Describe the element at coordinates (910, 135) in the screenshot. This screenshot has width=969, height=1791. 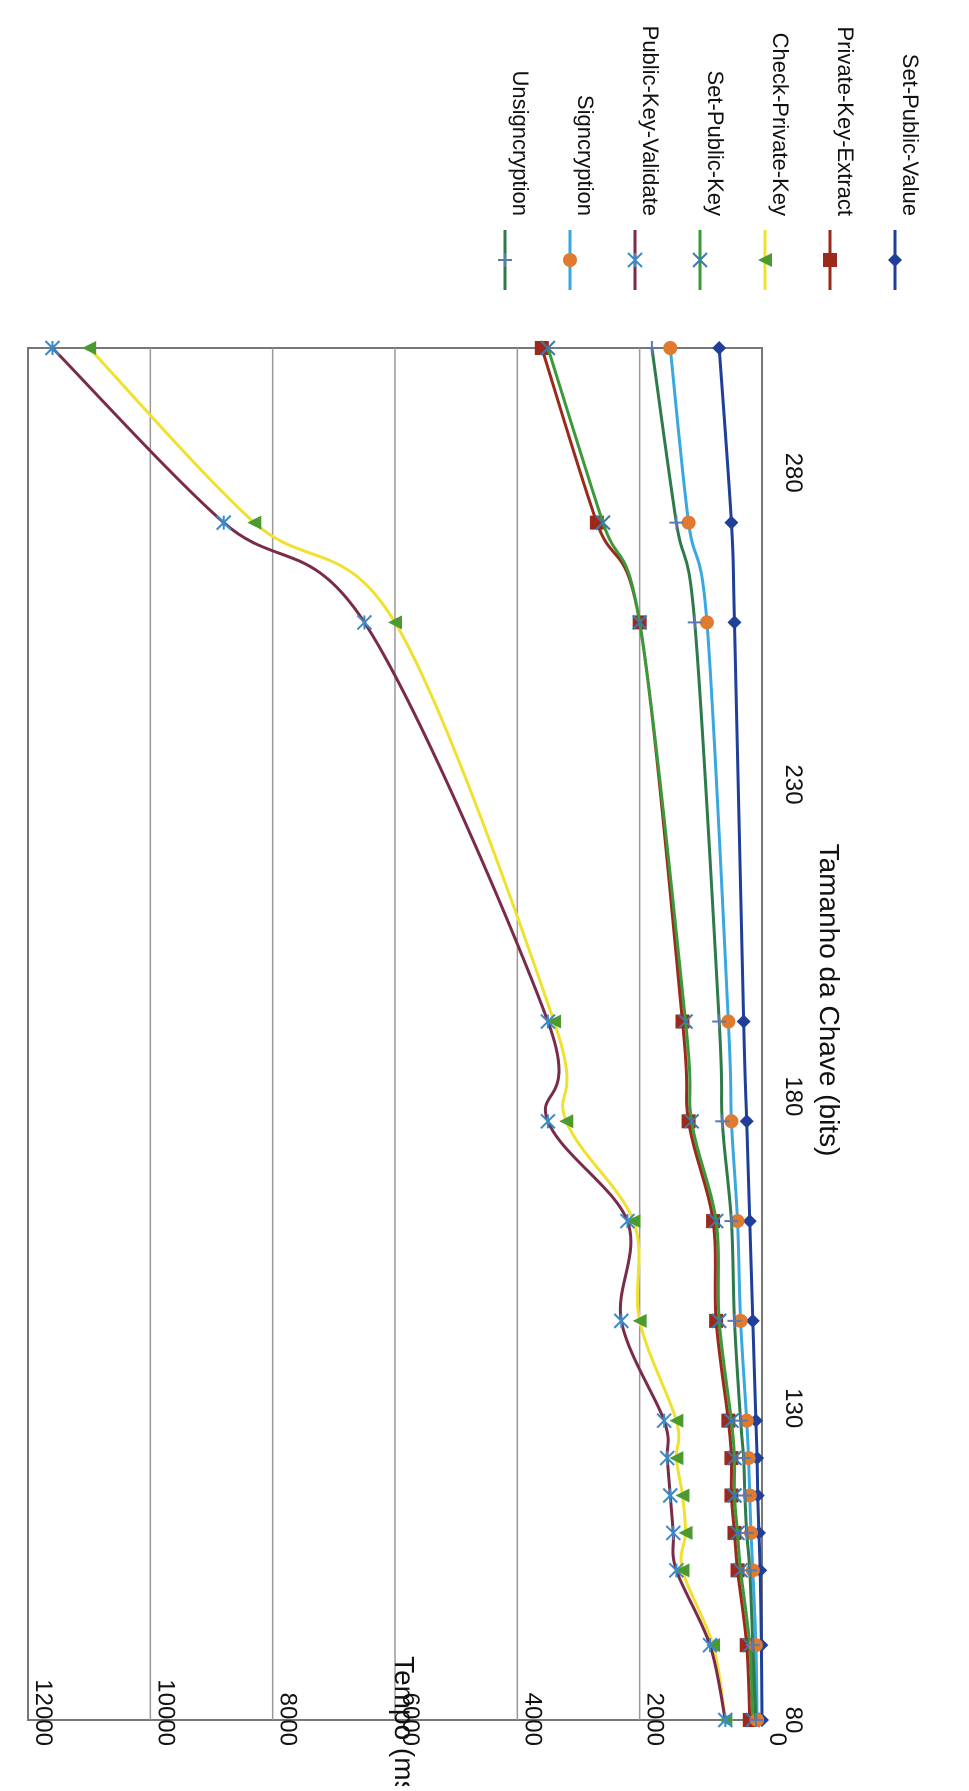
I see `legend-label: Set-Public-Value` at that location.